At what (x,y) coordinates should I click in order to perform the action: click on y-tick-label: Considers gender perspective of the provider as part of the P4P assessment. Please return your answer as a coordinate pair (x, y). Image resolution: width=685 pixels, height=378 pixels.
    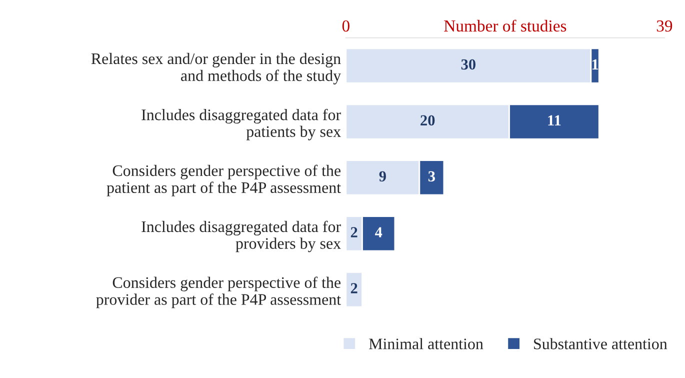
    Looking at the image, I should click on (218, 292).